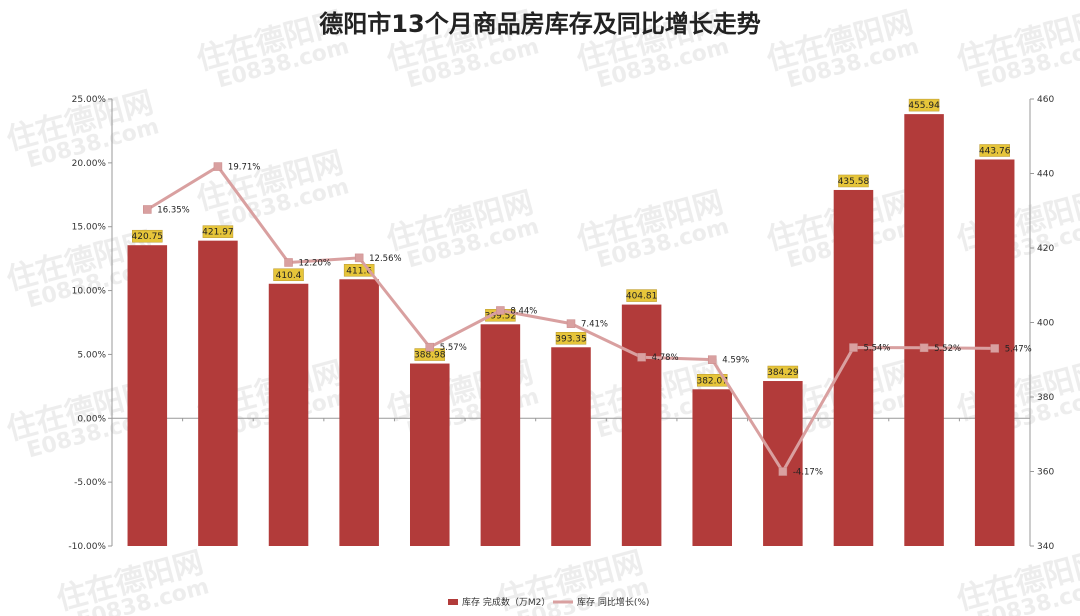  I want to click on bar-data-label: 410.4, so click(289, 276).